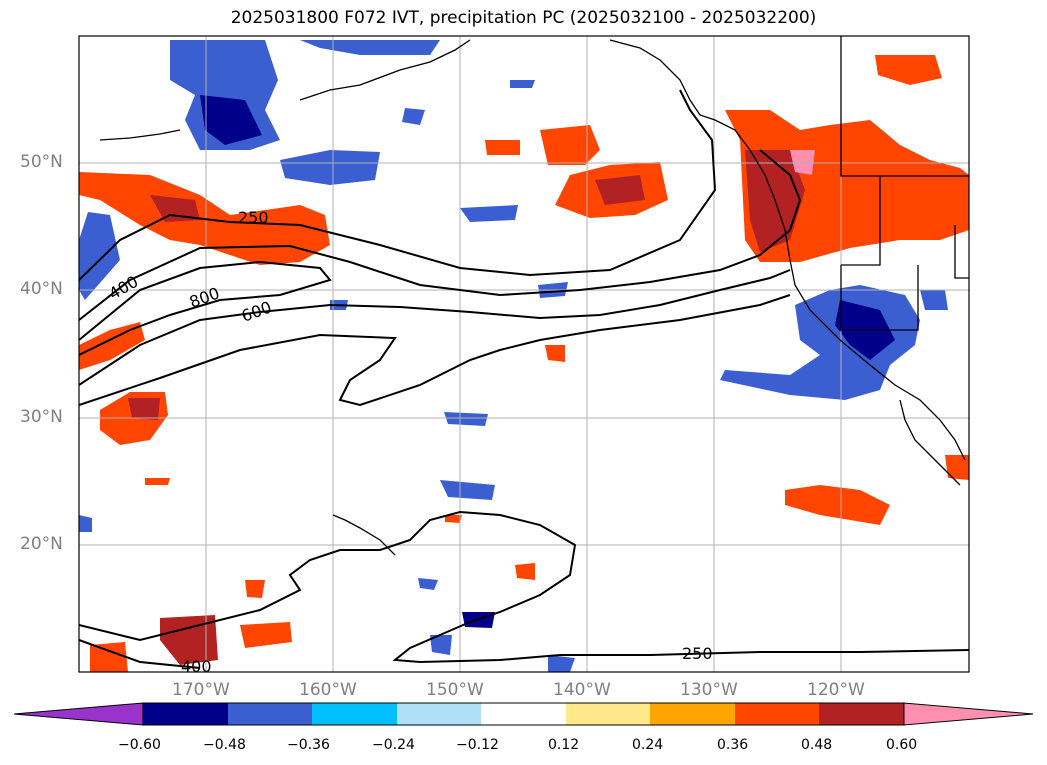  Describe the element at coordinates (968, 714) in the screenshot. I see `colorbar-extend-max` at that location.